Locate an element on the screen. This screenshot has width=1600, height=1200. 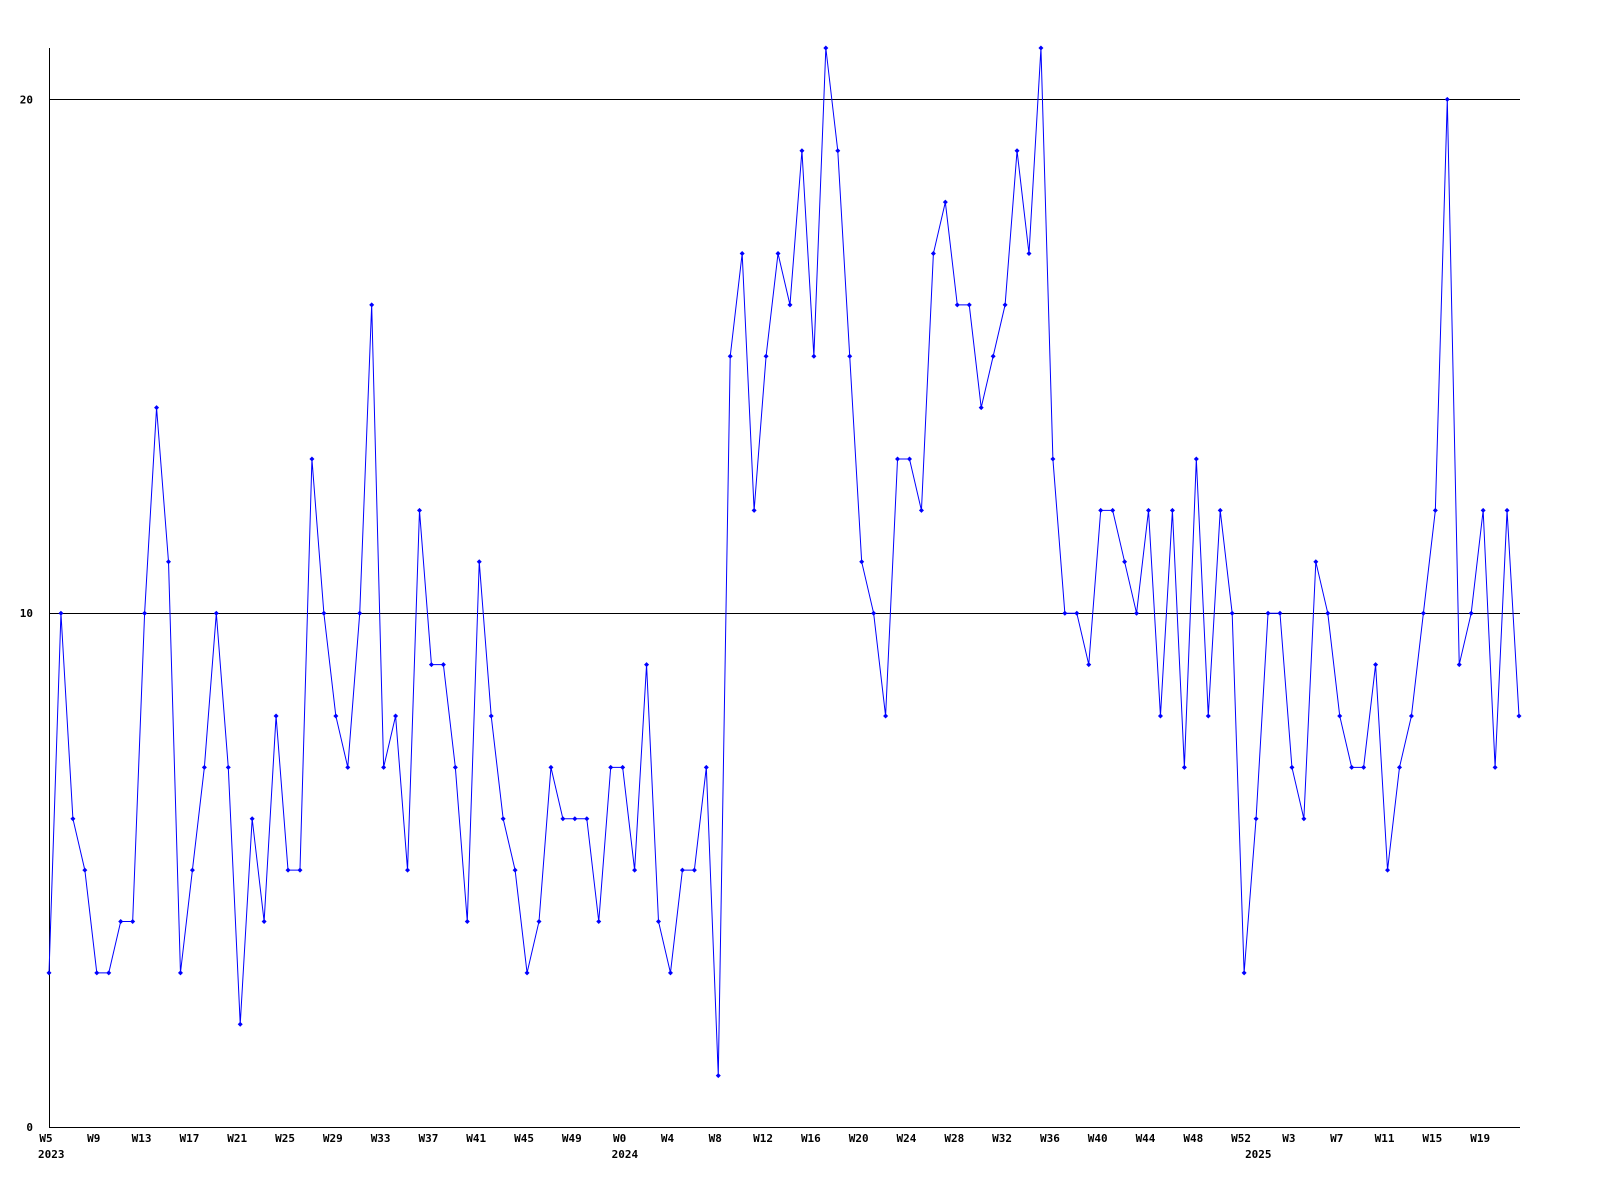
x-tick-label: W52 is located at coordinates (1241, 1138).